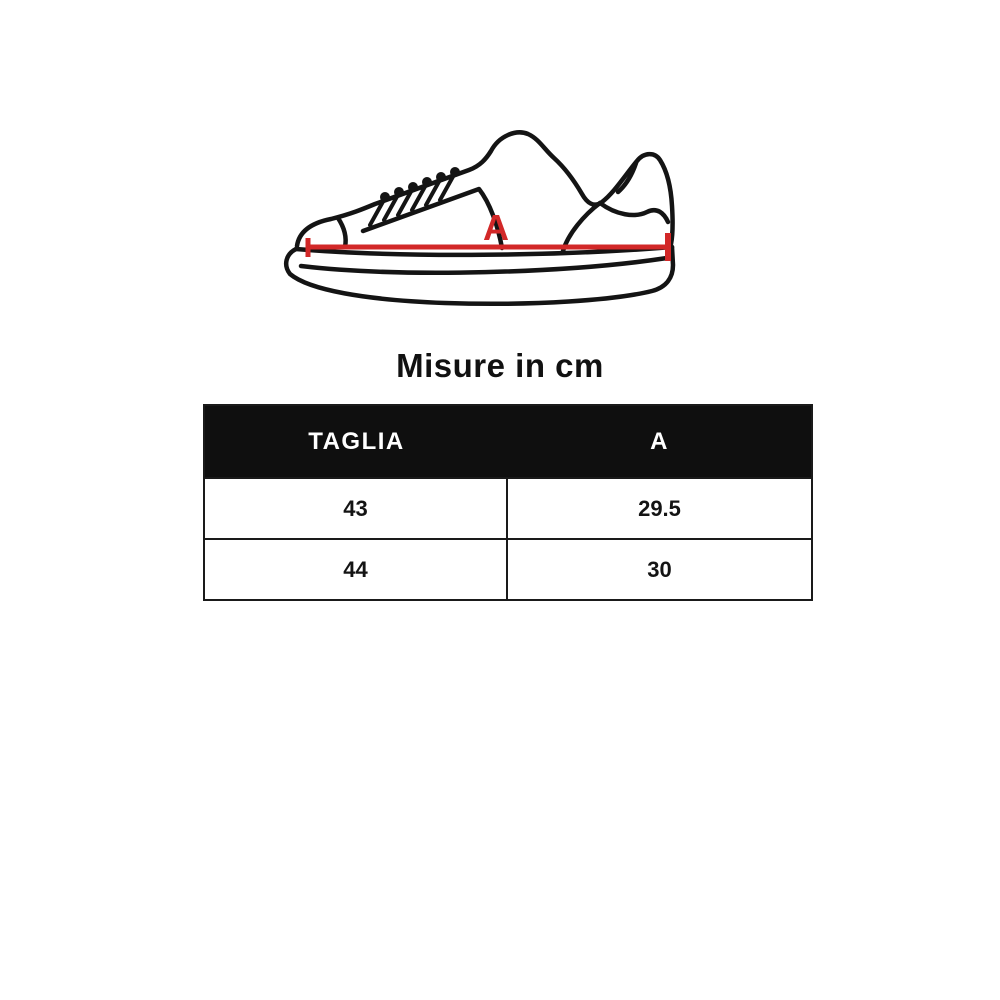 Image resolution: width=1000 pixels, height=1000 pixels. I want to click on shoe-heel-overlay, so click(634, 212).